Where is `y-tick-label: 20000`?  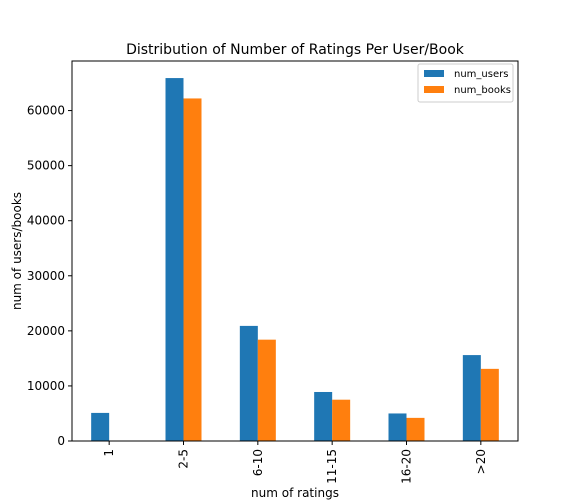 y-tick-label: 20000 is located at coordinates (46, 331).